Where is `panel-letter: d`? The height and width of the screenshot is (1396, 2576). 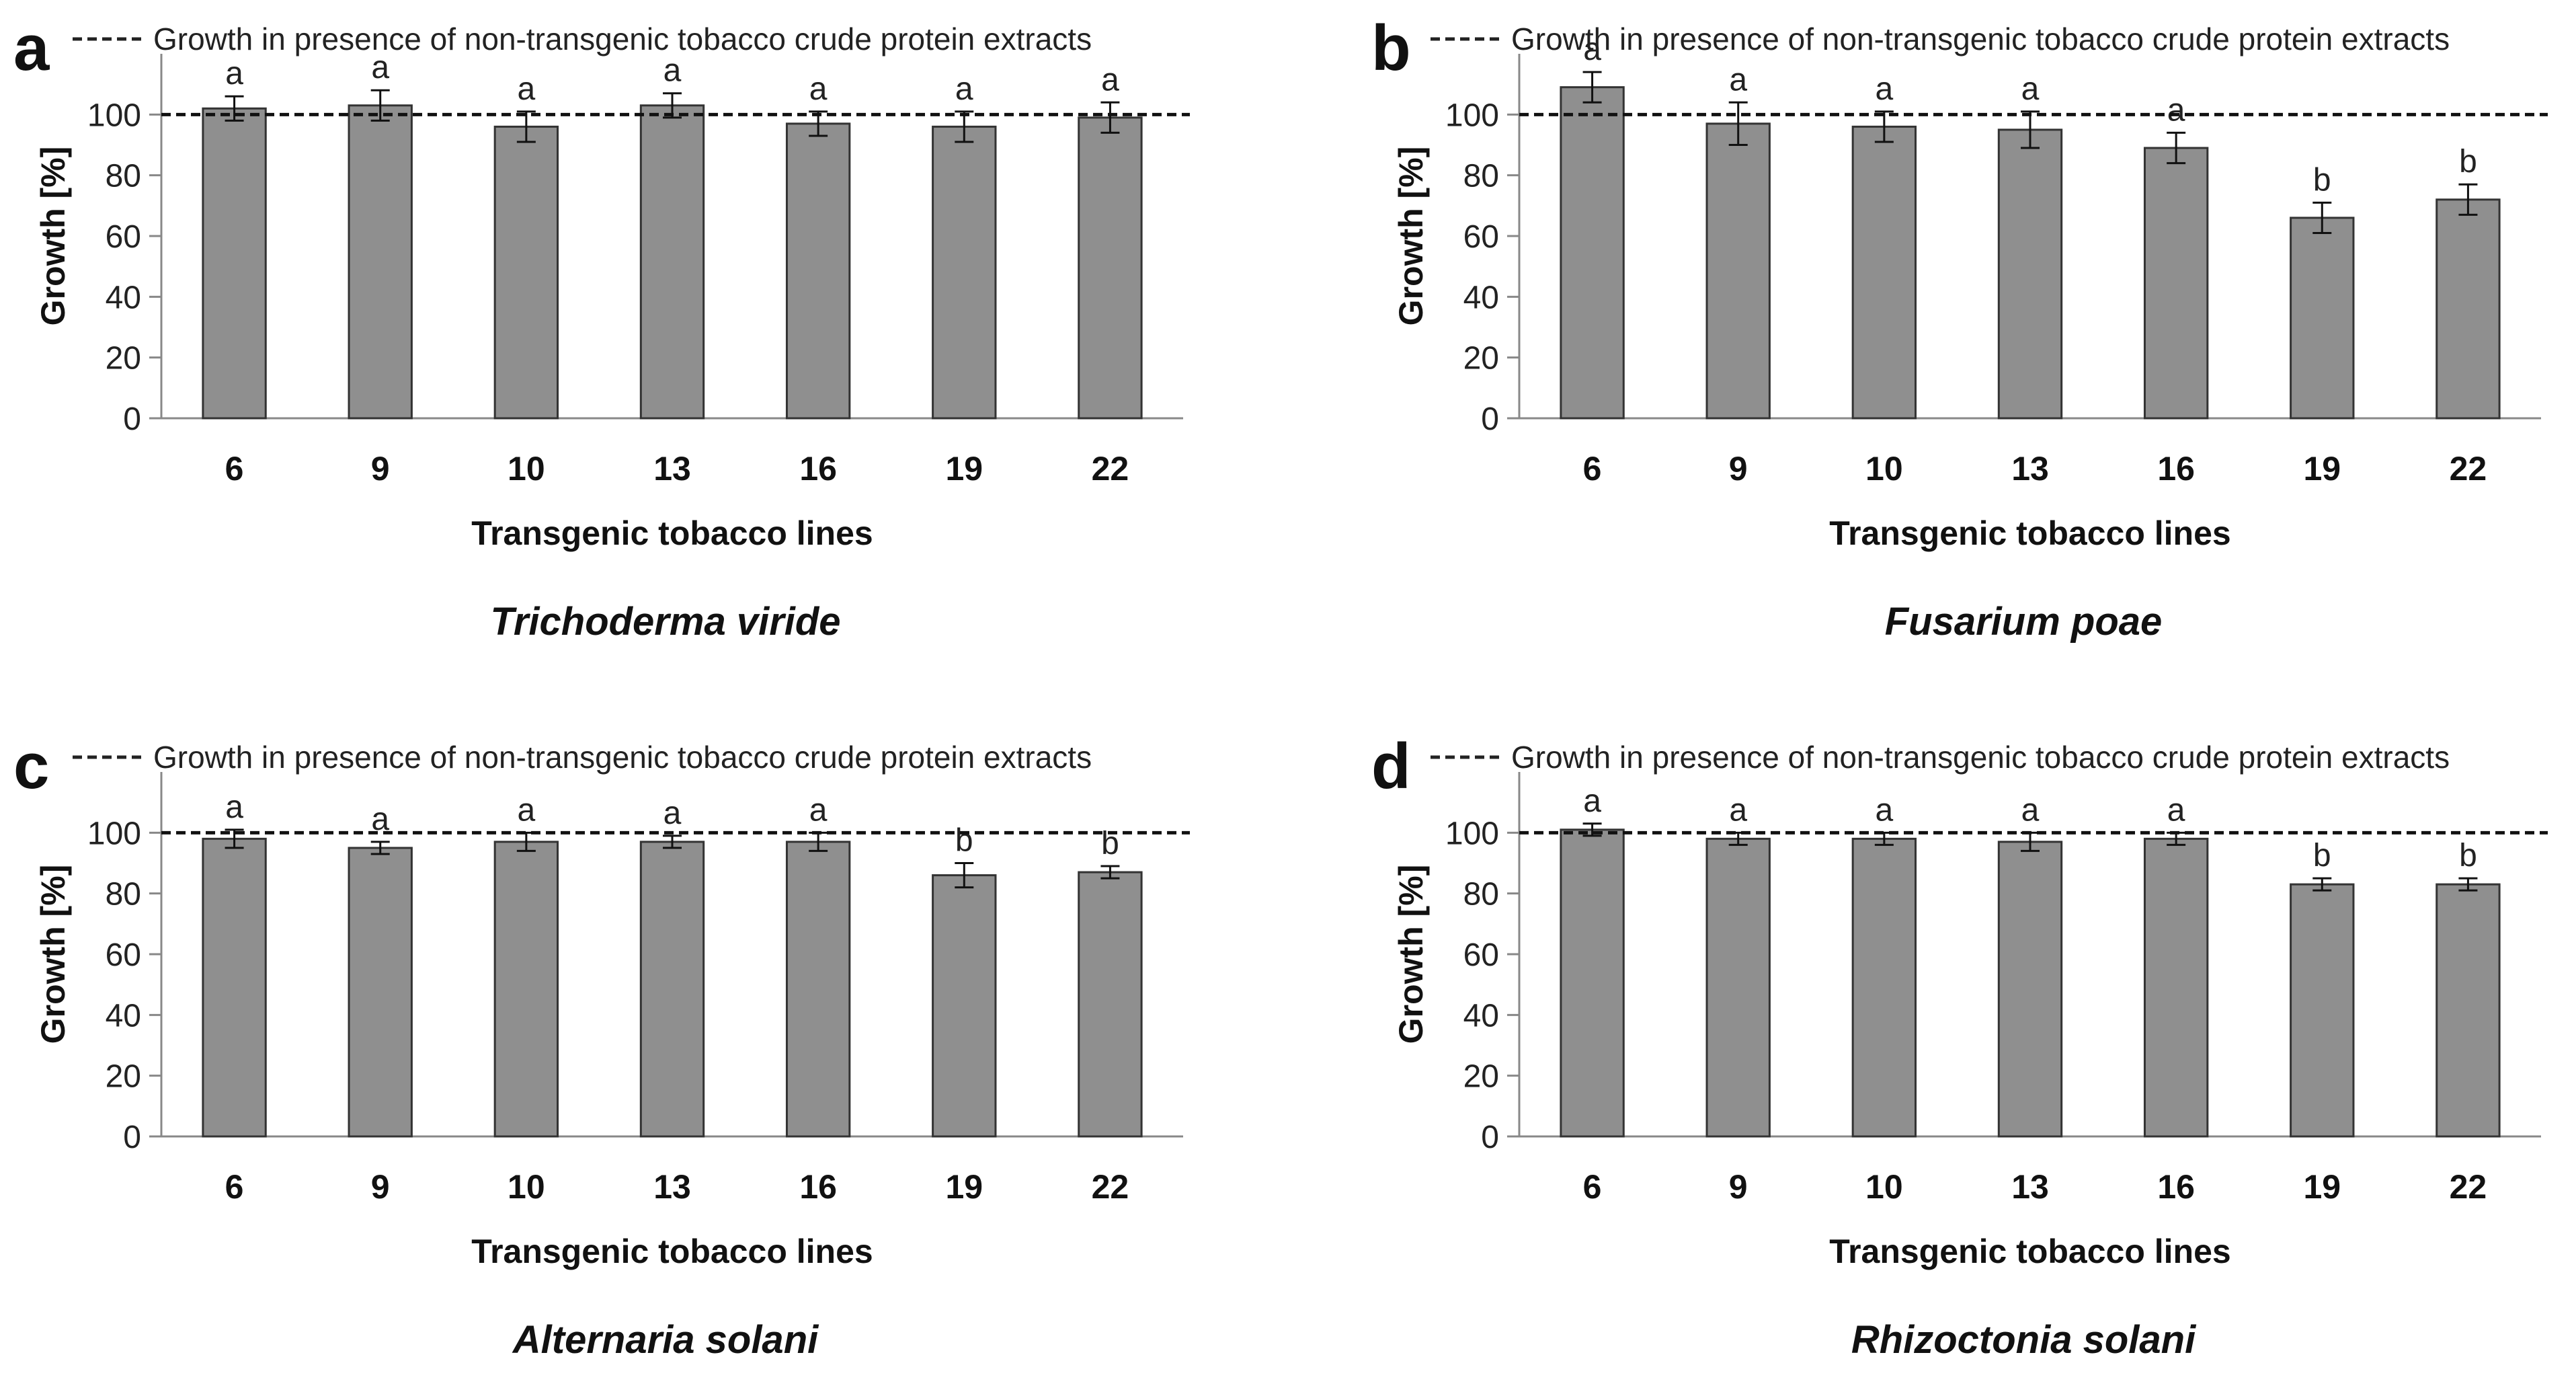
panel-letter: d is located at coordinates (1391, 766).